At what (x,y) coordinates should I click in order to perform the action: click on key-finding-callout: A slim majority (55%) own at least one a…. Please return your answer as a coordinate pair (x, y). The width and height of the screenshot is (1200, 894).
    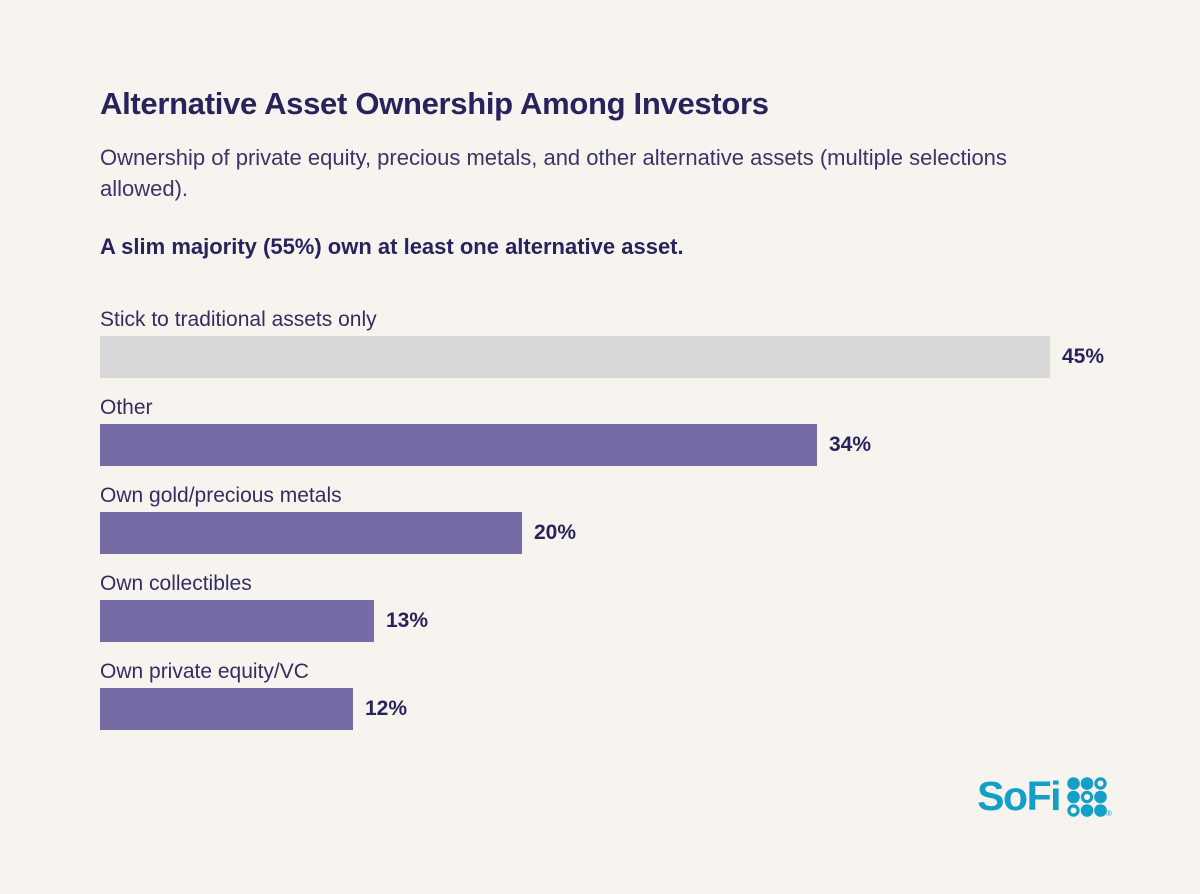
    Looking at the image, I should click on (392, 246).